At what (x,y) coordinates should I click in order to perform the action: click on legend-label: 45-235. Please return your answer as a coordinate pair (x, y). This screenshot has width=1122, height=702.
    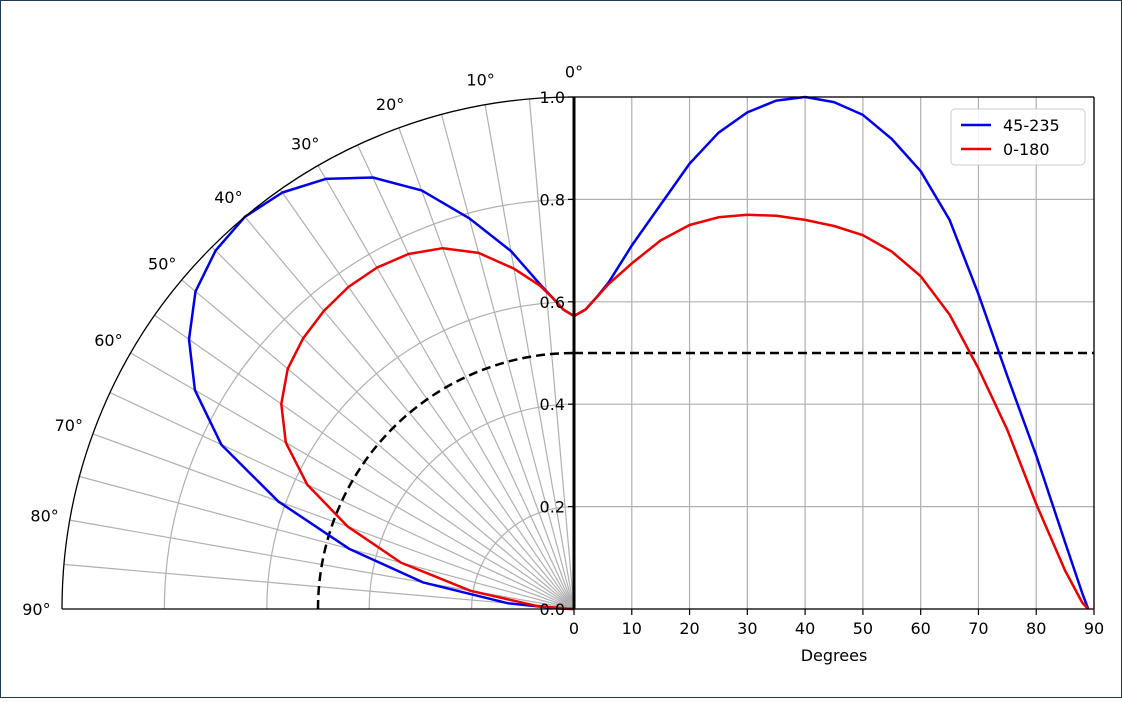
    Looking at the image, I should click on (1031, 125).